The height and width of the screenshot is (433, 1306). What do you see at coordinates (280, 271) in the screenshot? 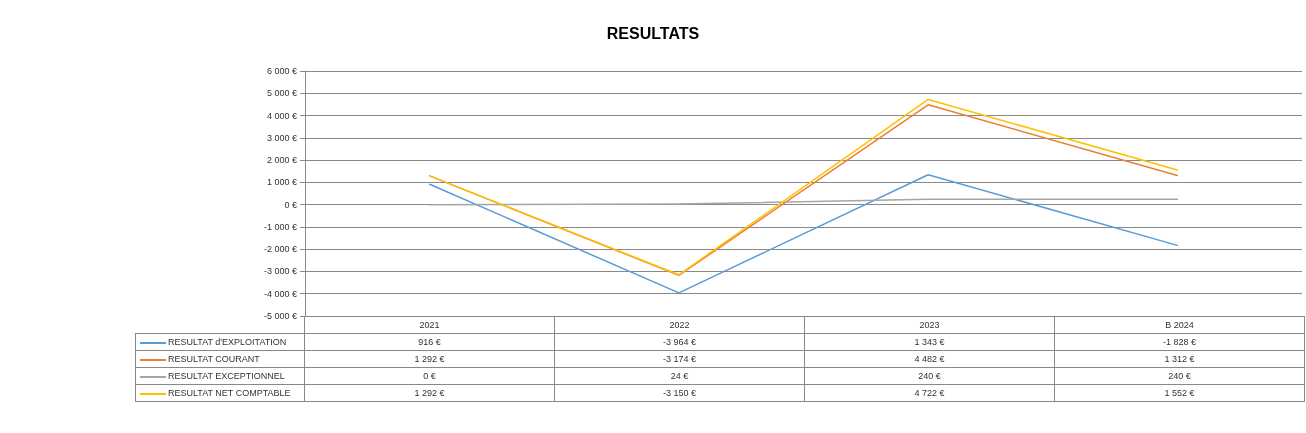
I see `y-tick-label: -3 000 €` at bounding box center [280, 271].